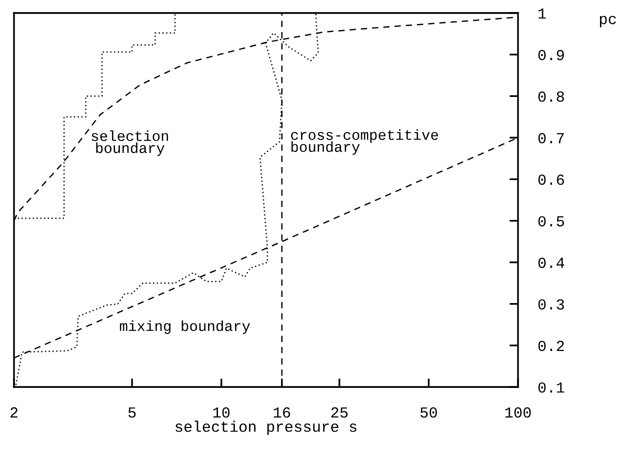 The height and width of the screenshot is (455, 624). I want to click on x-tick-label: 2, so click(14, 412).